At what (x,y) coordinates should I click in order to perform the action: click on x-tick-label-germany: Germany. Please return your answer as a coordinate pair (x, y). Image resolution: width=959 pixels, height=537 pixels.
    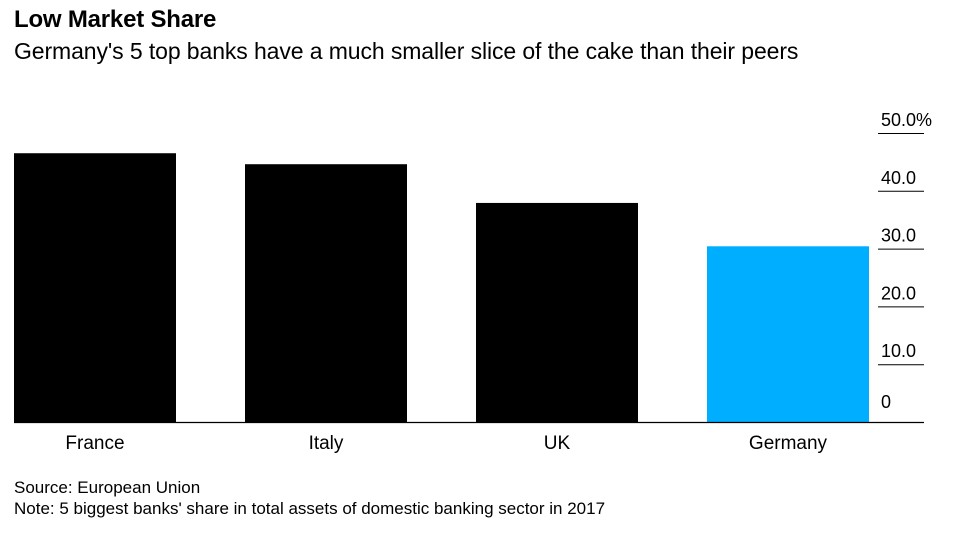
    Looking at the image, I should click on (788, 443).